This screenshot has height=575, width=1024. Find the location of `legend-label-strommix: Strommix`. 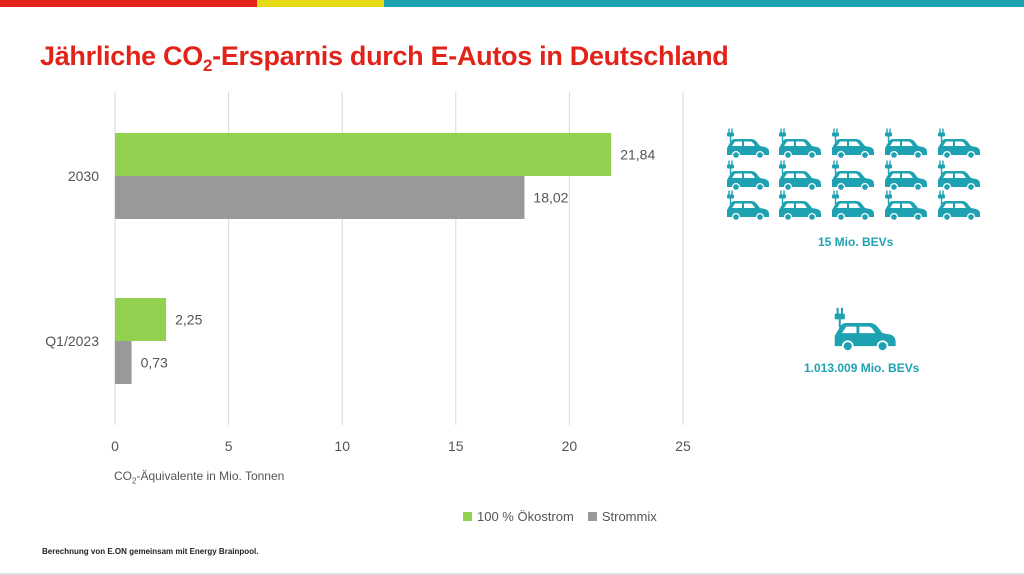

legend-label-strommix: Strommix is located at coordinates (629, 516).